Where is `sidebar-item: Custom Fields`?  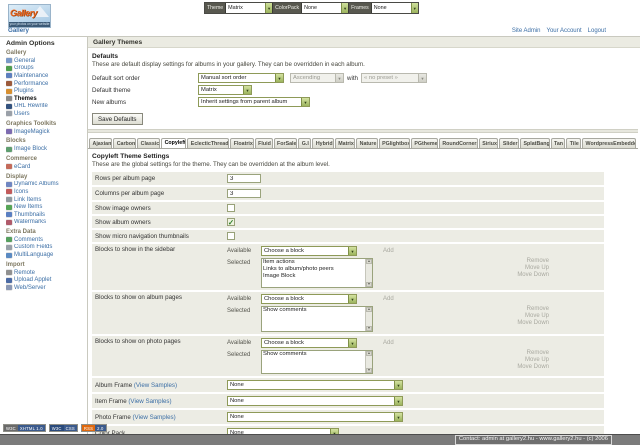 sidebar-item: Custom Fields is located at coordinates (46, 248).